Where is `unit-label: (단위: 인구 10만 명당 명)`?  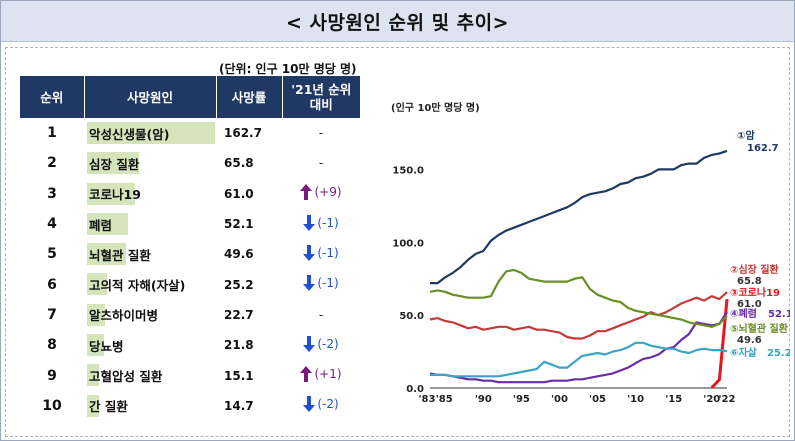 unit-label: (단위: 인구 10만 명당 명) is located at coordinates (288, 69).